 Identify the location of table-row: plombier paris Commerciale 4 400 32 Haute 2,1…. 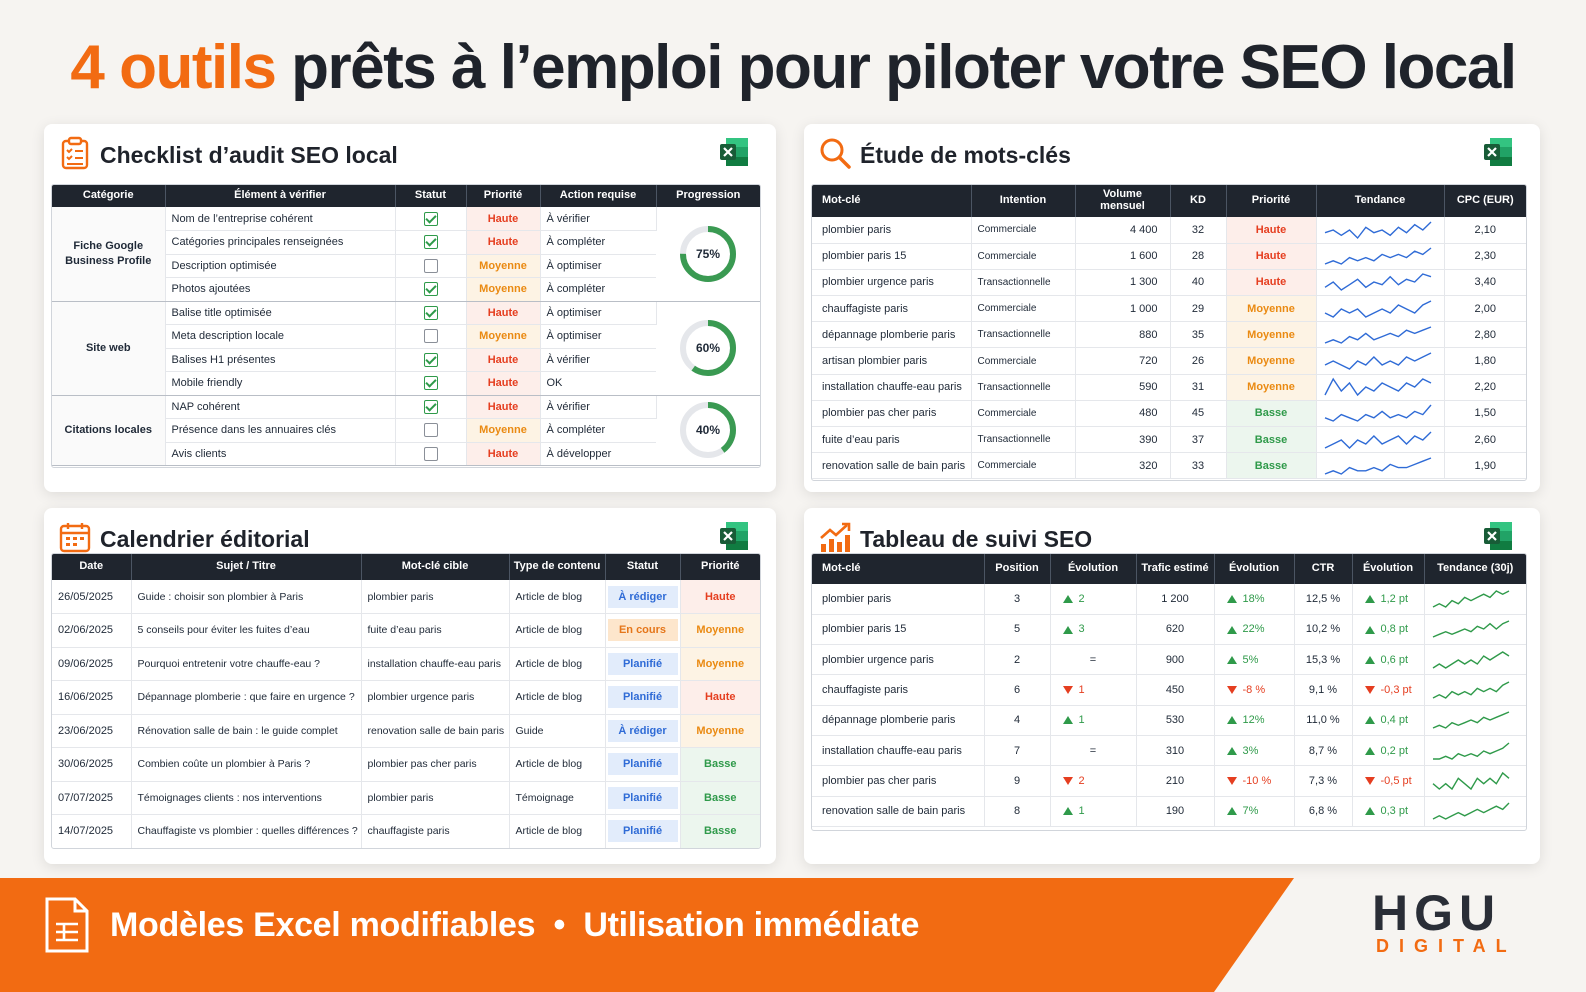
(1169, 230).